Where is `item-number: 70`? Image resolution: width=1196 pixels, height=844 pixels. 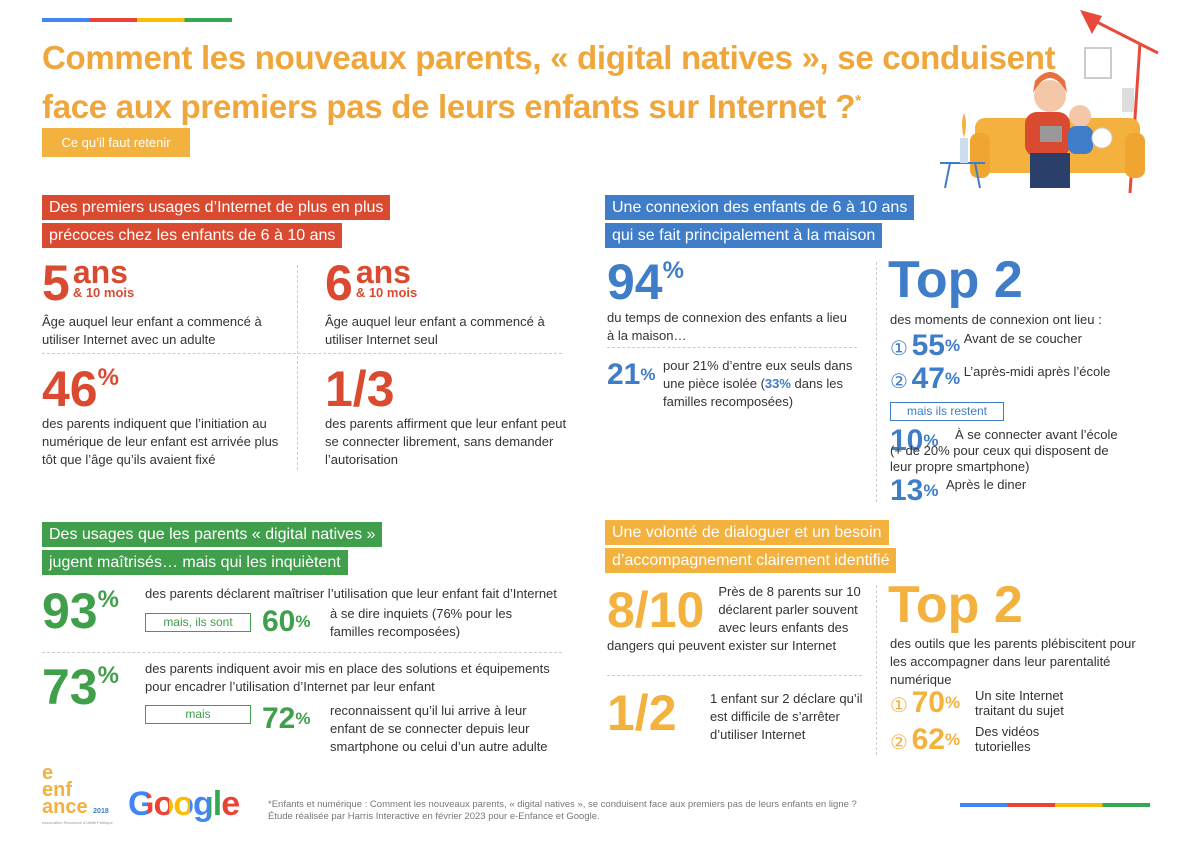 item-number: 70 is located at coordinates (928, 702).